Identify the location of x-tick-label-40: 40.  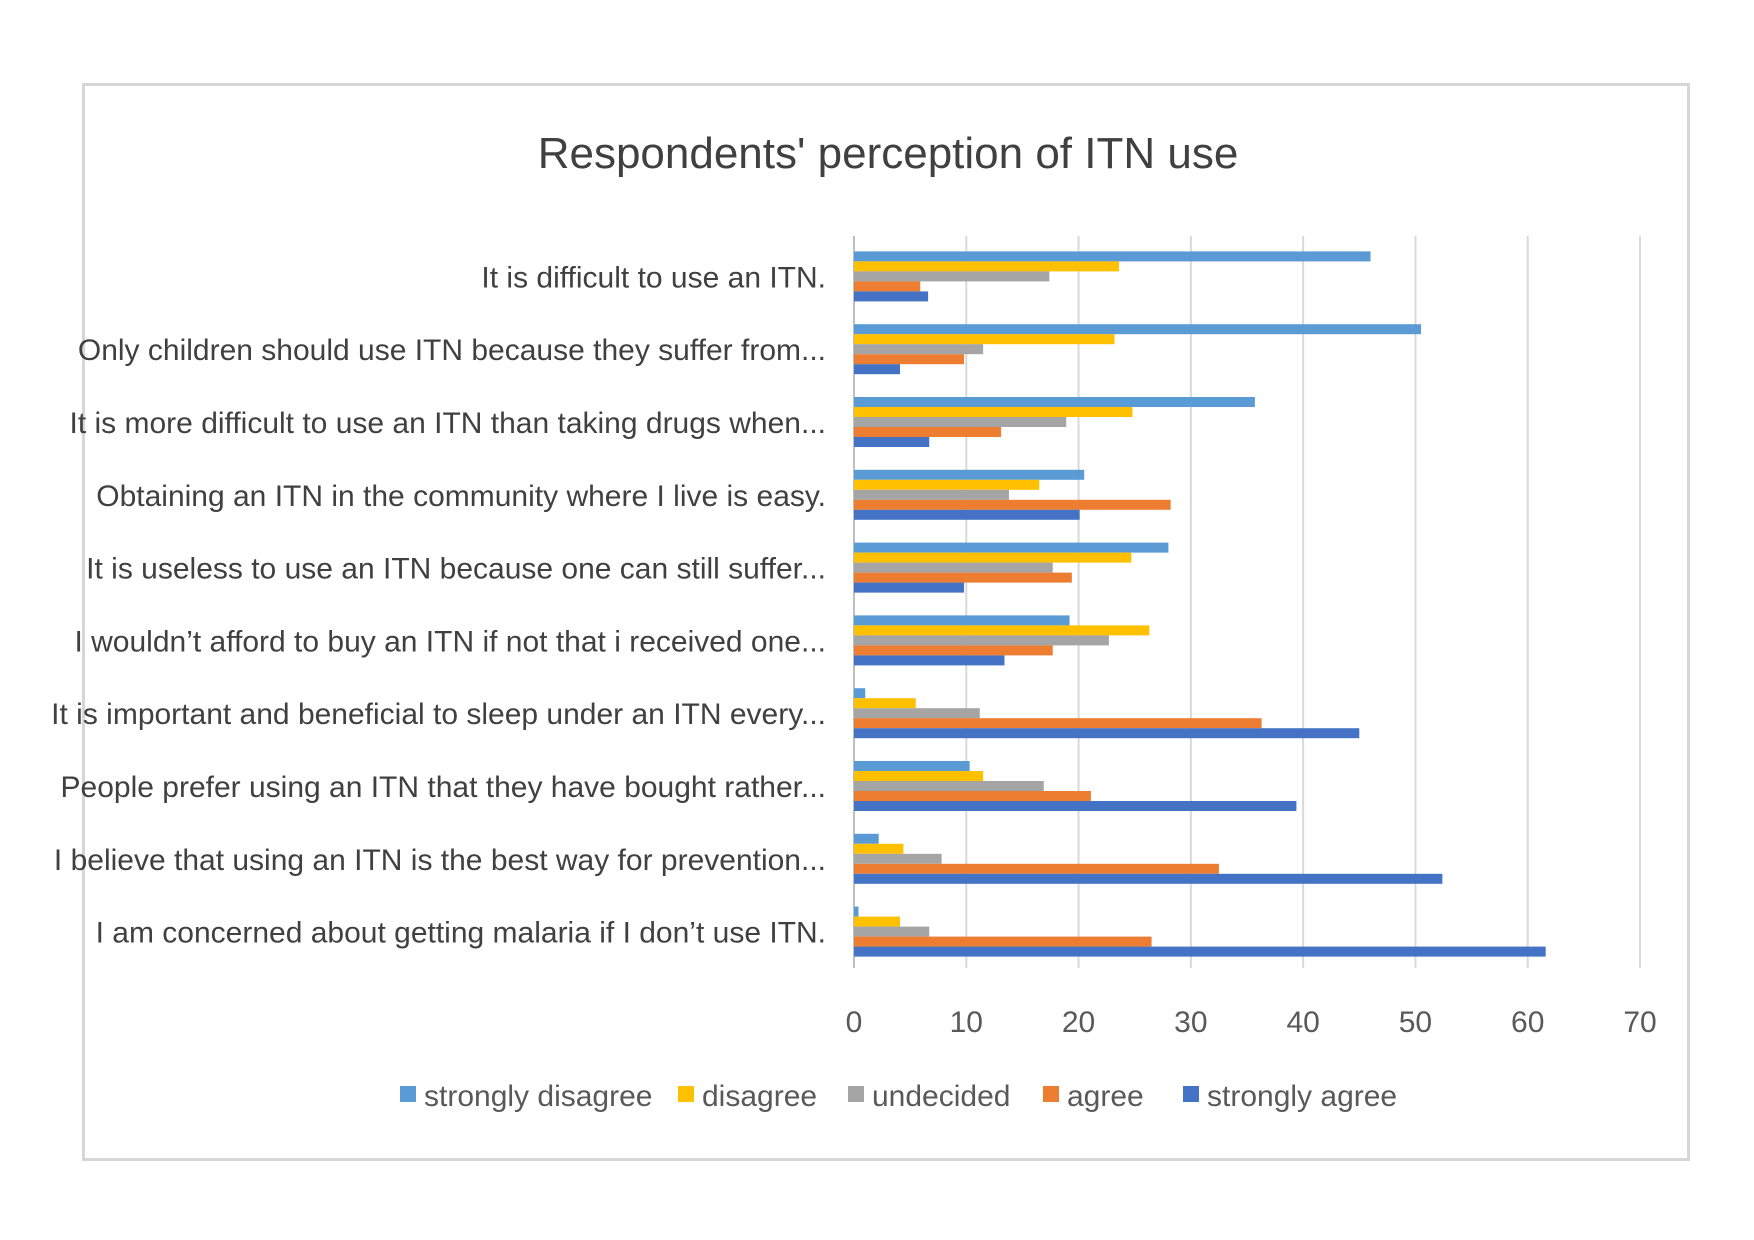
(1302, 1022).